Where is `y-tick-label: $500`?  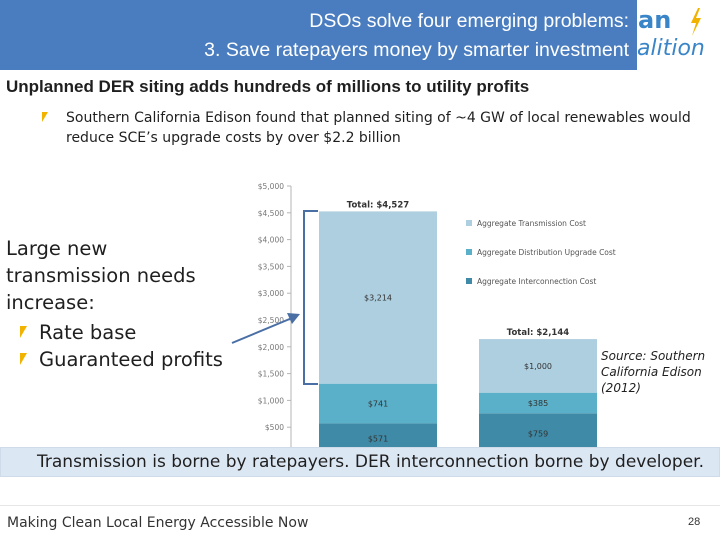
y-tick-label: $500 is located at coordinates (274, 427).